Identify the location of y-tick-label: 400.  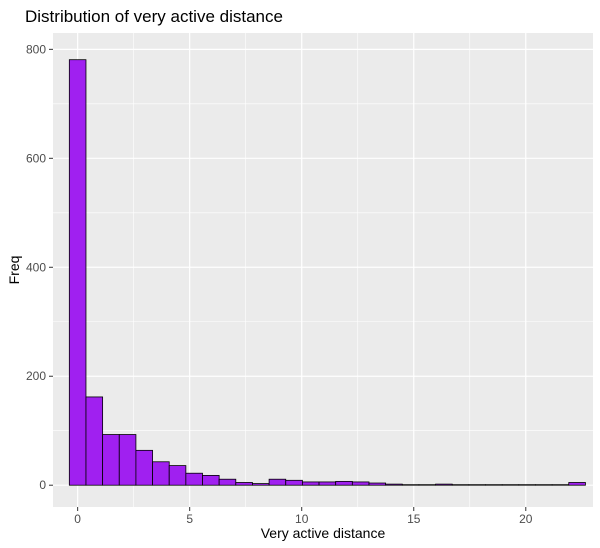
(36, 267).